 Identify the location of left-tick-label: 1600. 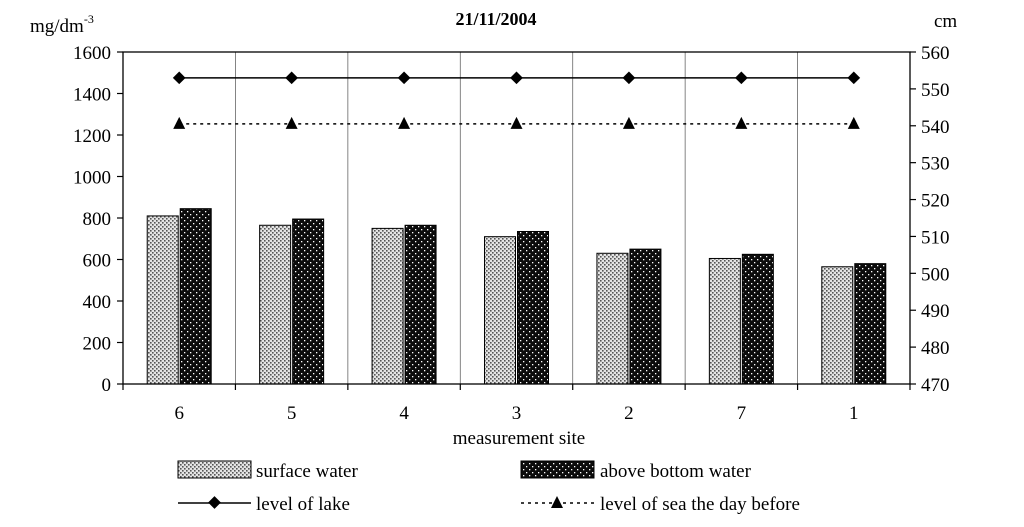
(92, 53).